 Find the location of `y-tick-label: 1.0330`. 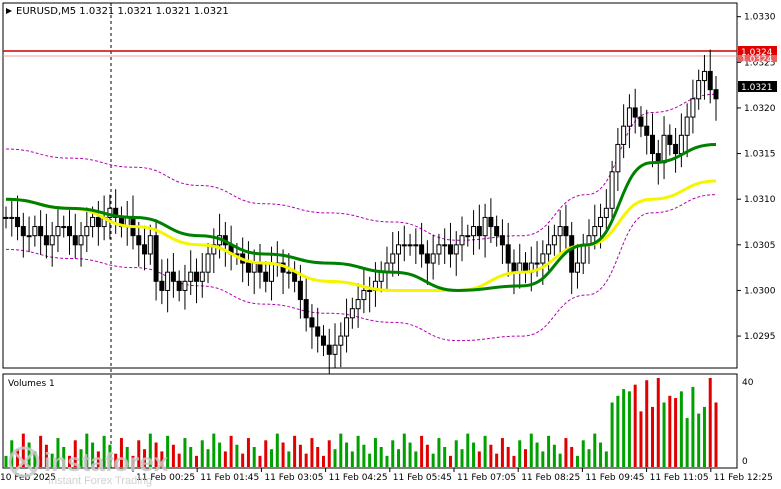

y-tick-label: 1.0330 is located at coordinates (760, 18).